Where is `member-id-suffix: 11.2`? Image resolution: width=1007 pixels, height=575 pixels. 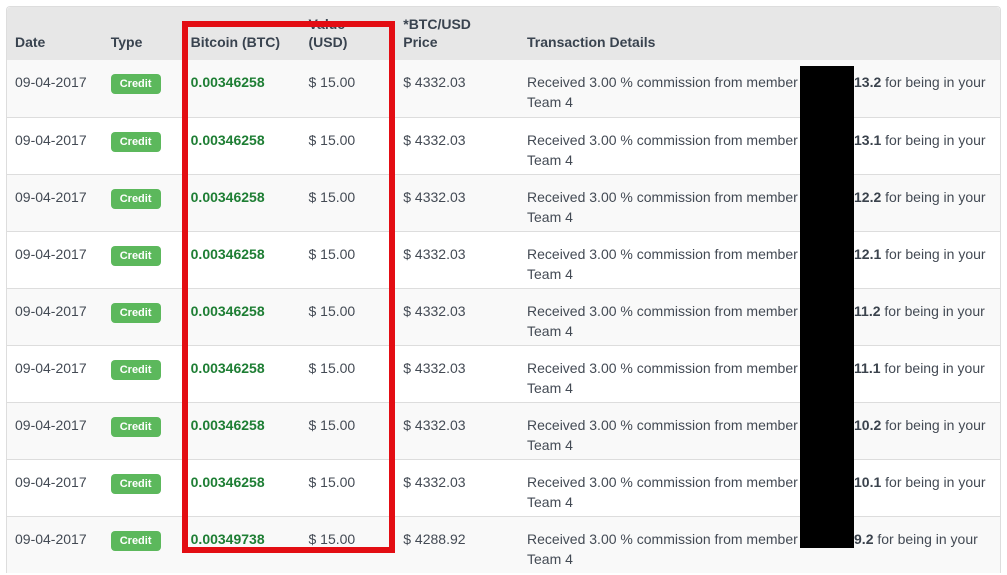 member-id-suffix: 11.2 is located at coordinates (867, 311).